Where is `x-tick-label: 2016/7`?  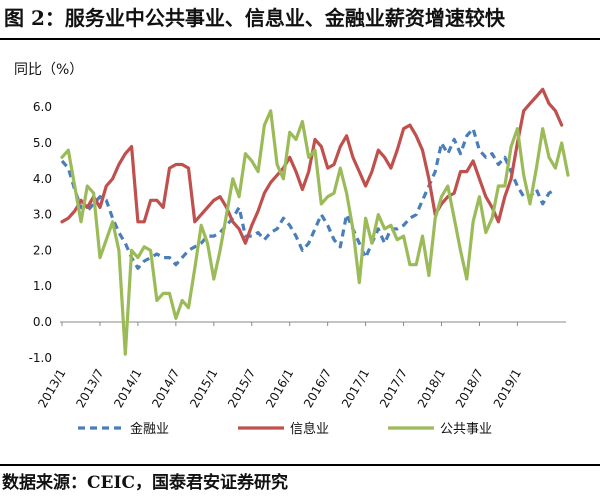 x-tick-label: 2016/7 is located at coordinates (317, 389).